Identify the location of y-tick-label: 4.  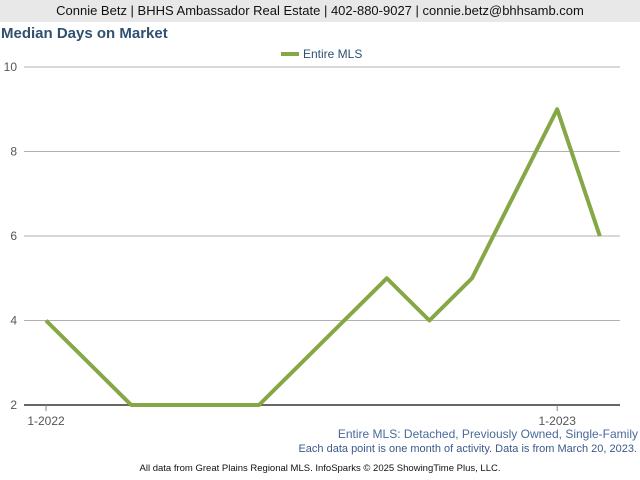
(13, 321).